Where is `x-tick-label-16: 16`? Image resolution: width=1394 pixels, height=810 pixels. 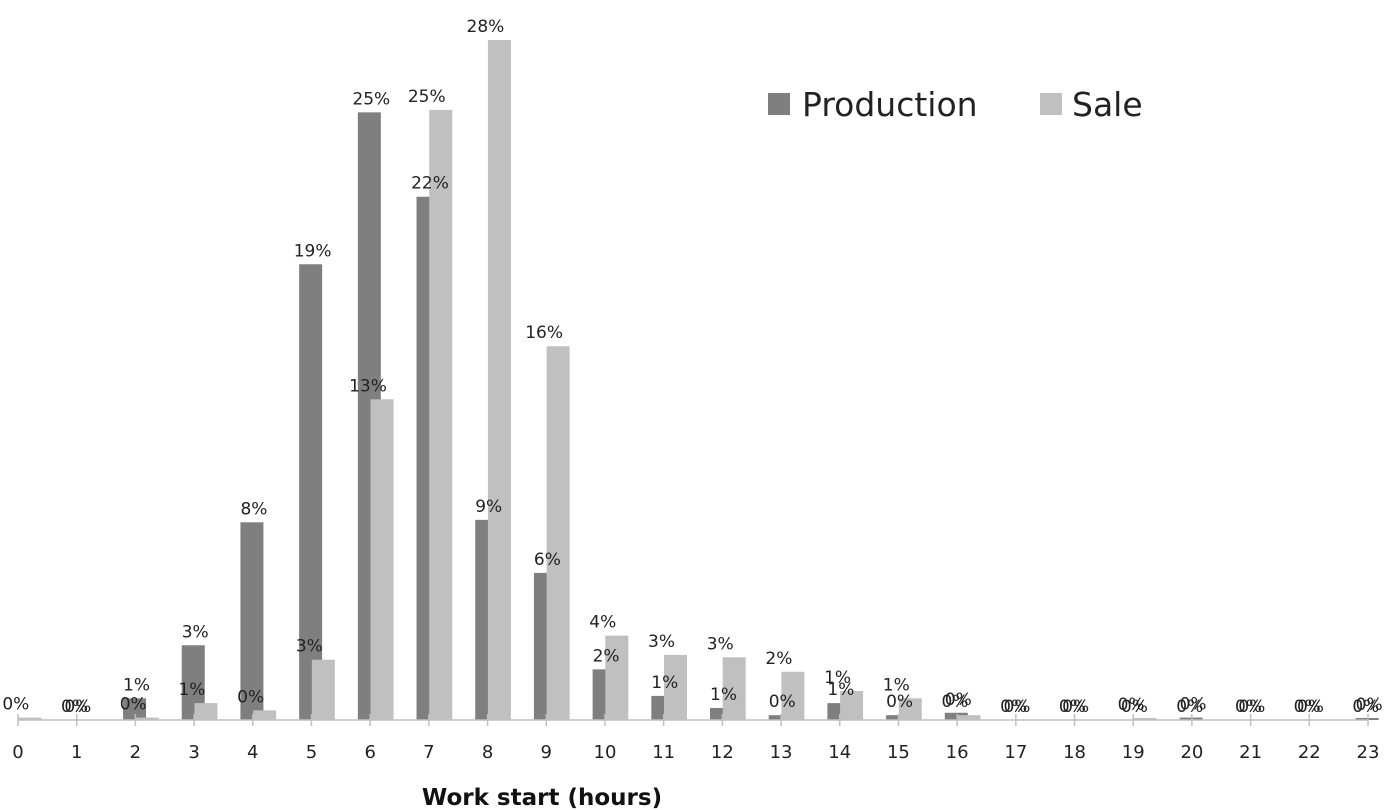 x-tick-label-16: 16 is located at coordinates (957, 752).